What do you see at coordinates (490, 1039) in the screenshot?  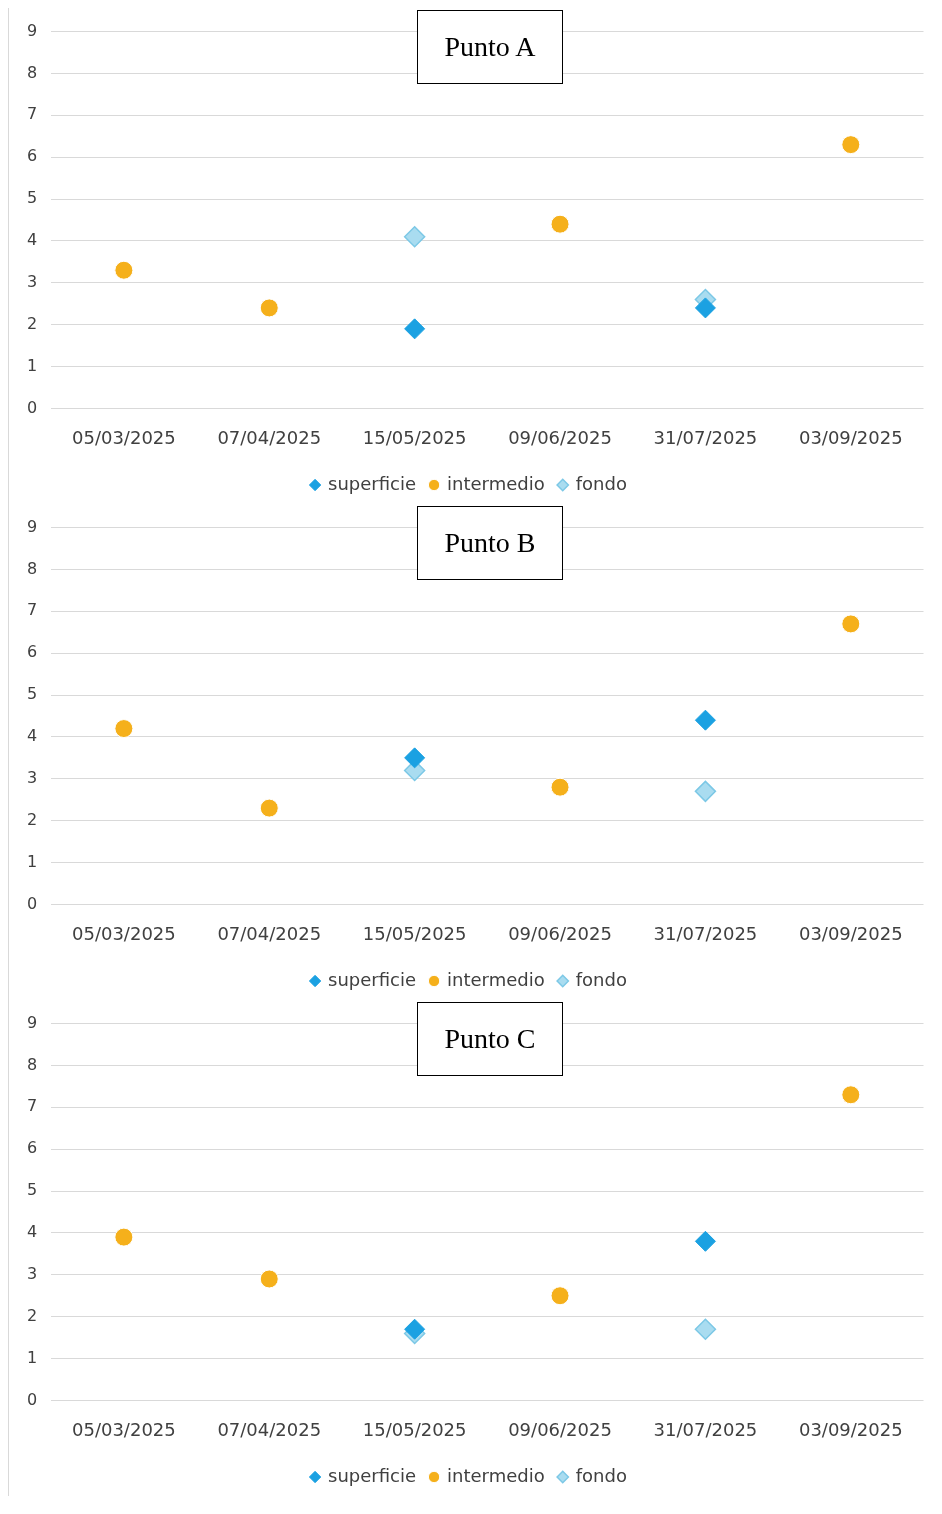 I see `chart-title: Punto C` at bounding box center [490, 1039].